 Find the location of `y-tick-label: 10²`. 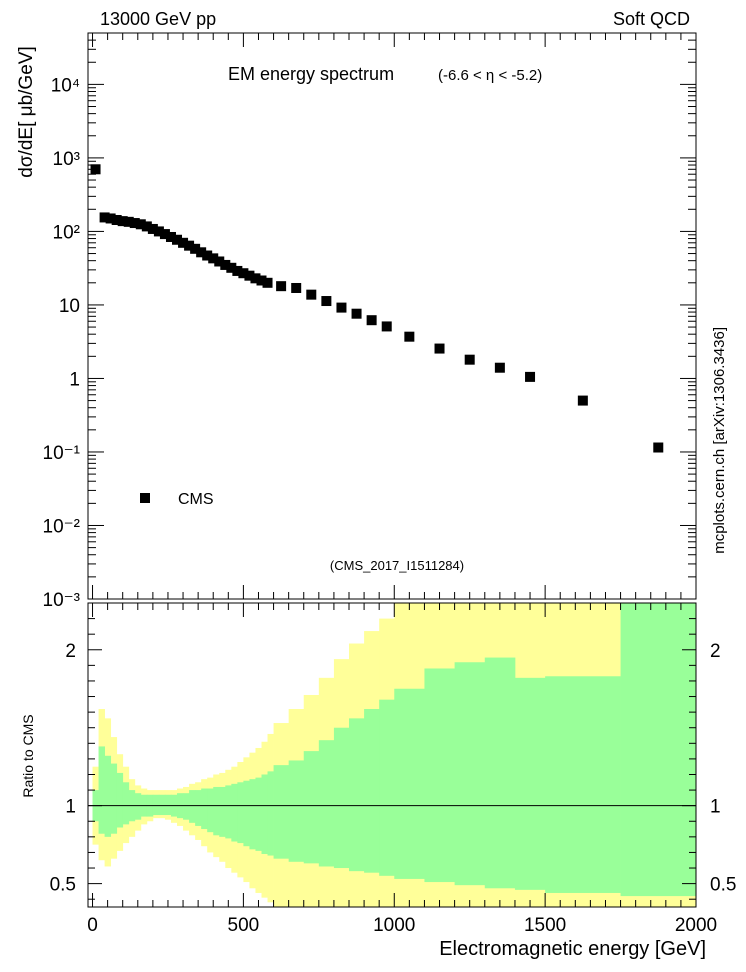

y-tick-label: 10² is located at coordinates (66, 232).